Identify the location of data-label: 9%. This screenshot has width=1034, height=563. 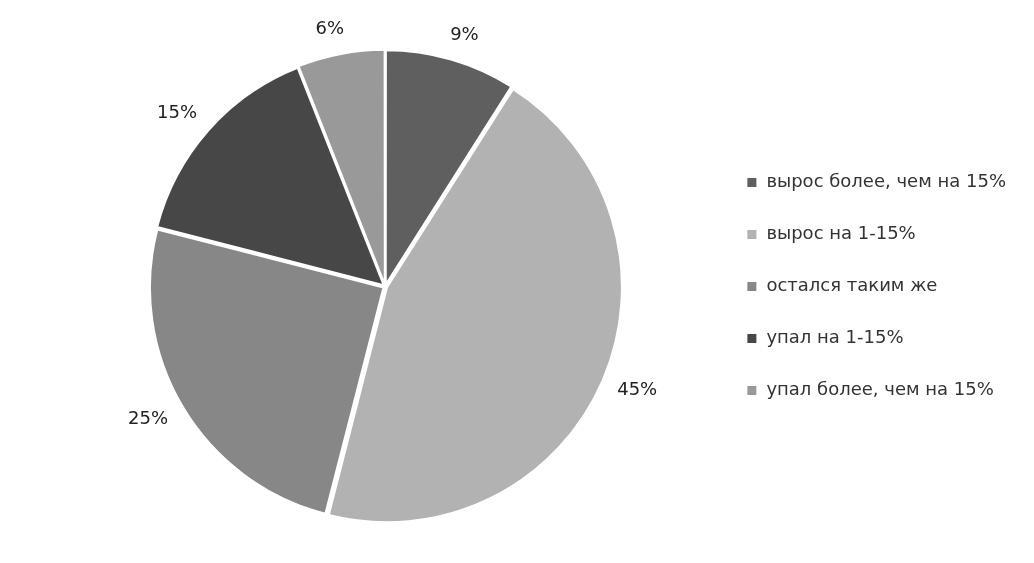
(464, 34).